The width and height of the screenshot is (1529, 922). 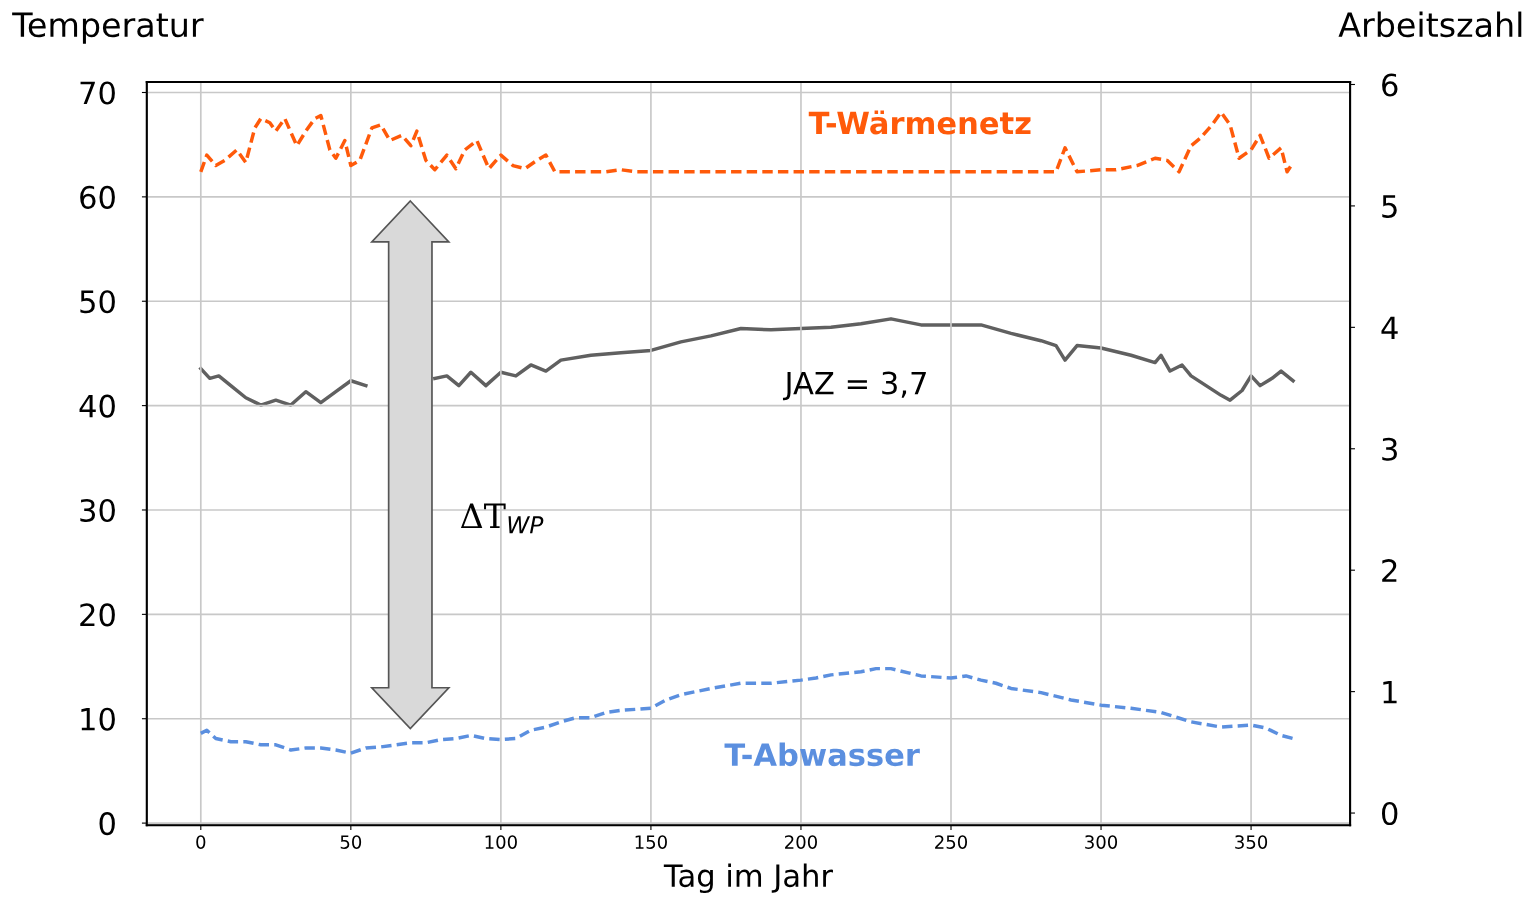 I want to click on y2-tick-label: 2, so click(x=1389, y=570).